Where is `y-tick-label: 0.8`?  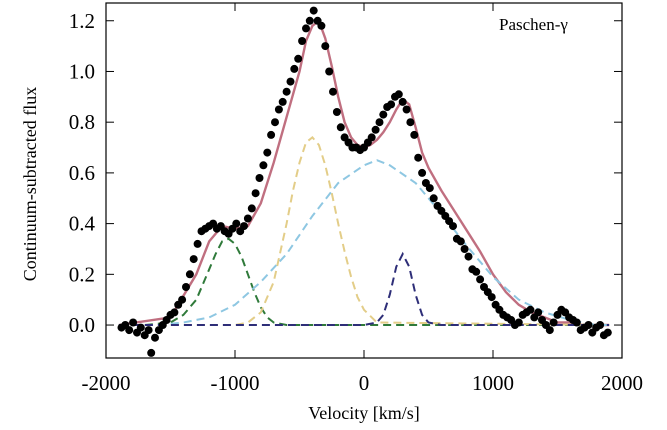 y-tick-label: 0.8 is located at coordinates (82, 122).